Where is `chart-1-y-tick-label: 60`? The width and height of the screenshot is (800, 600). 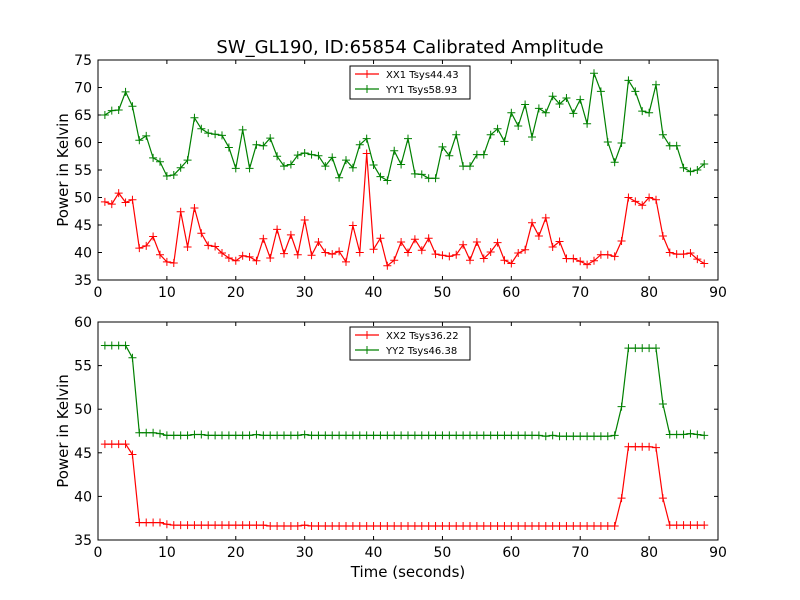 chart-1-y-tick-label: 60 is located at coordinates (83, 144).